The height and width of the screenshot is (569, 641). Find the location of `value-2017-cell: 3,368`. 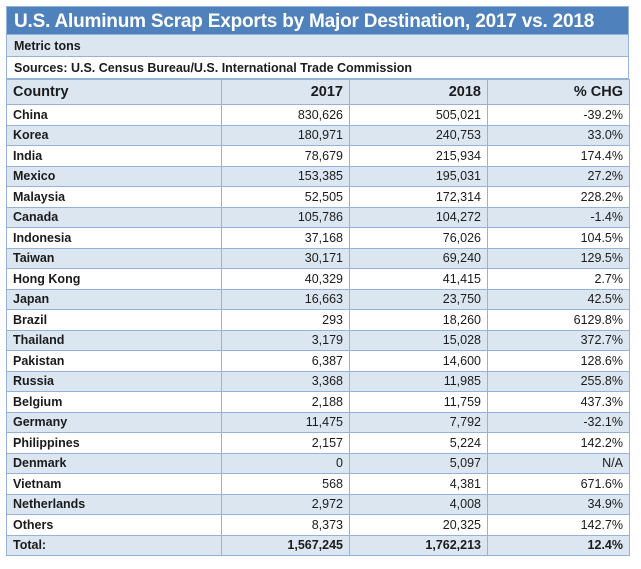

value-2017-cell: 3,368 is located at coordinates (285, 381).